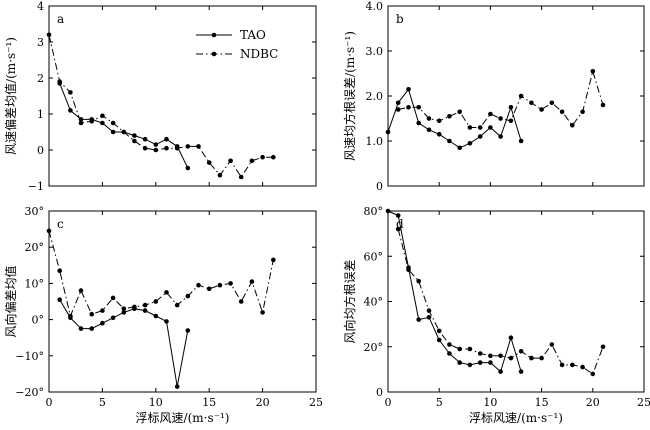  What do you see at coordinates (102, 402) in the screenshot?
I see `x-tick-label-c: 5` at bounding box center [102, 402].